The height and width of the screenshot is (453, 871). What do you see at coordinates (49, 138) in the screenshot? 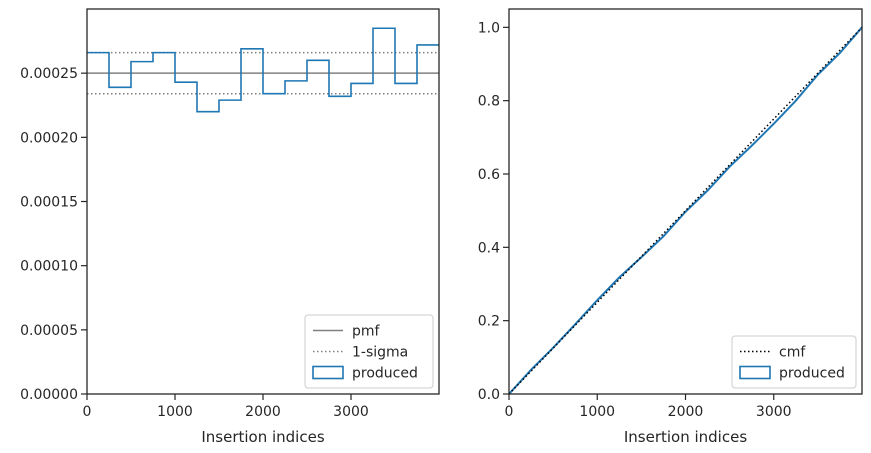
I see `y-tick-label: 0.00020` at bounding box center [49, 138].